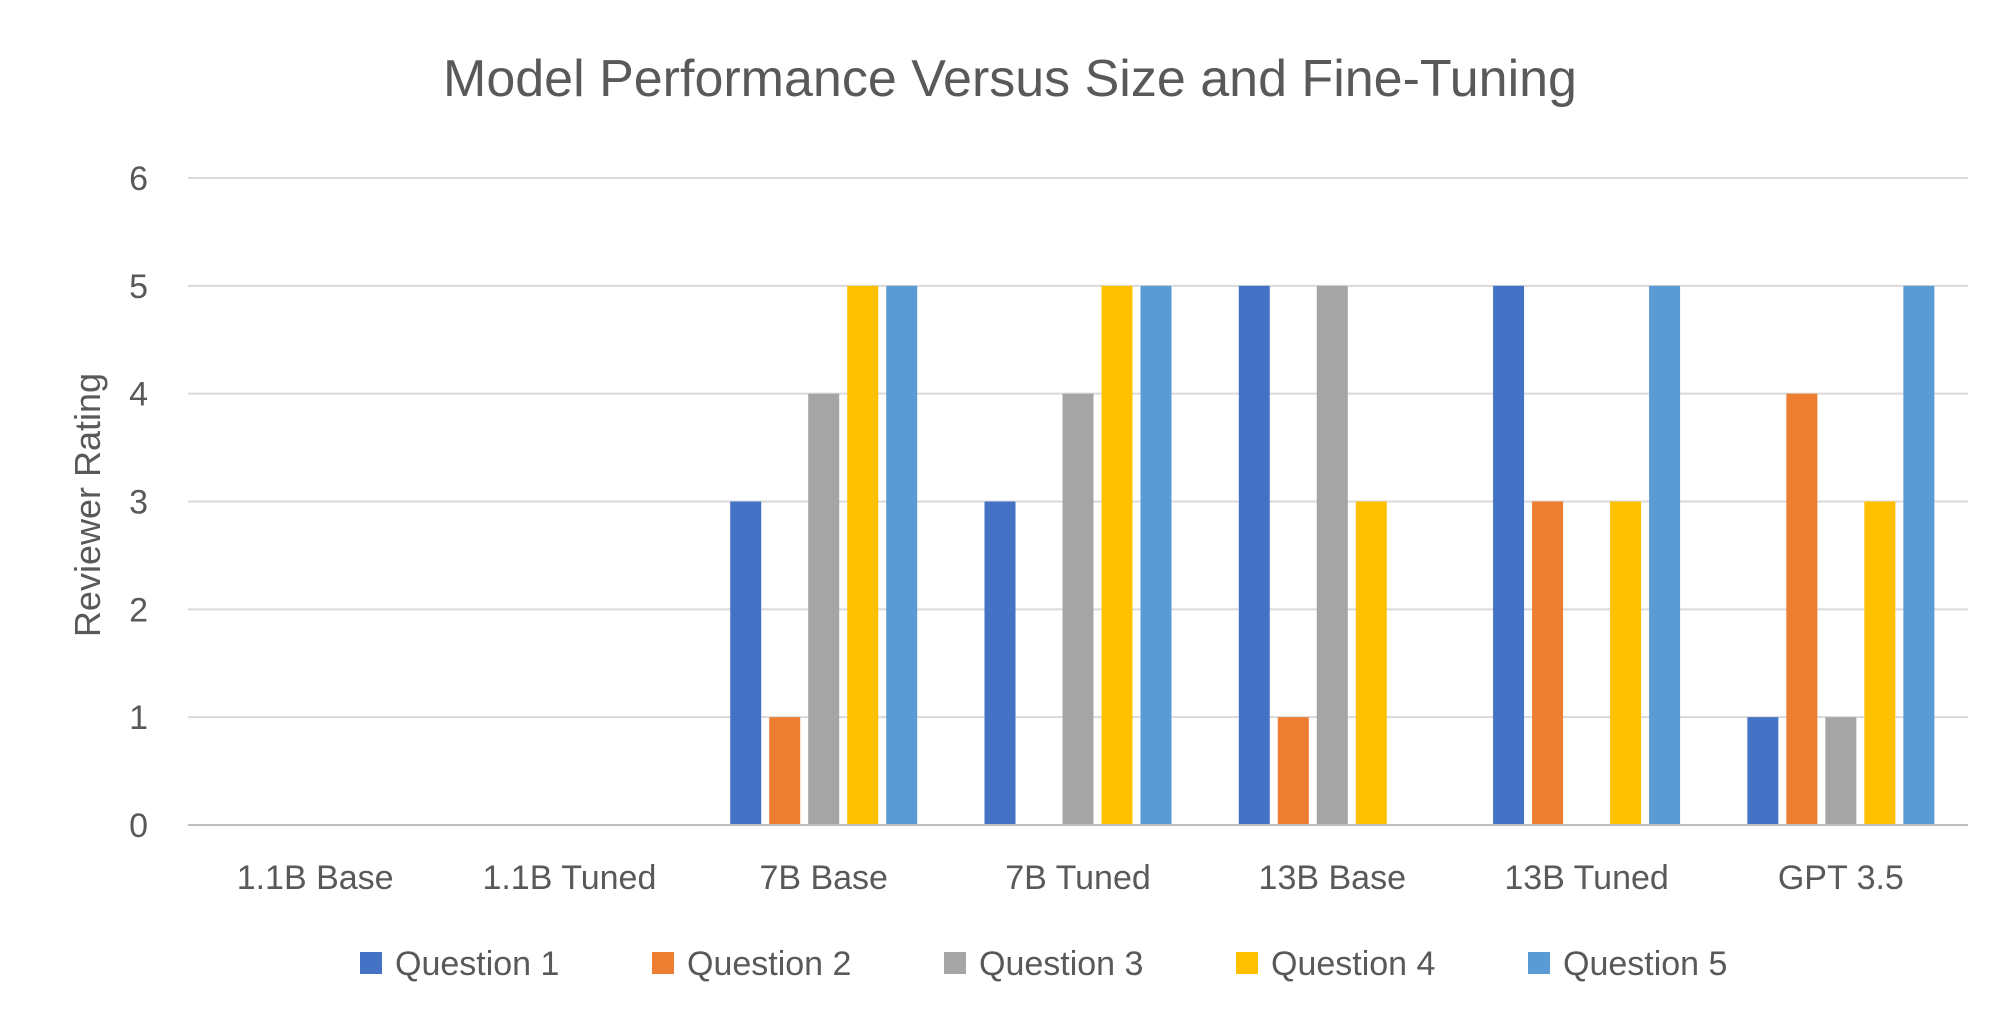 The height and width of the screenshot is (1022, 2008). I want to click on x-category-label: GPT 3.5, so click(1841, 878).